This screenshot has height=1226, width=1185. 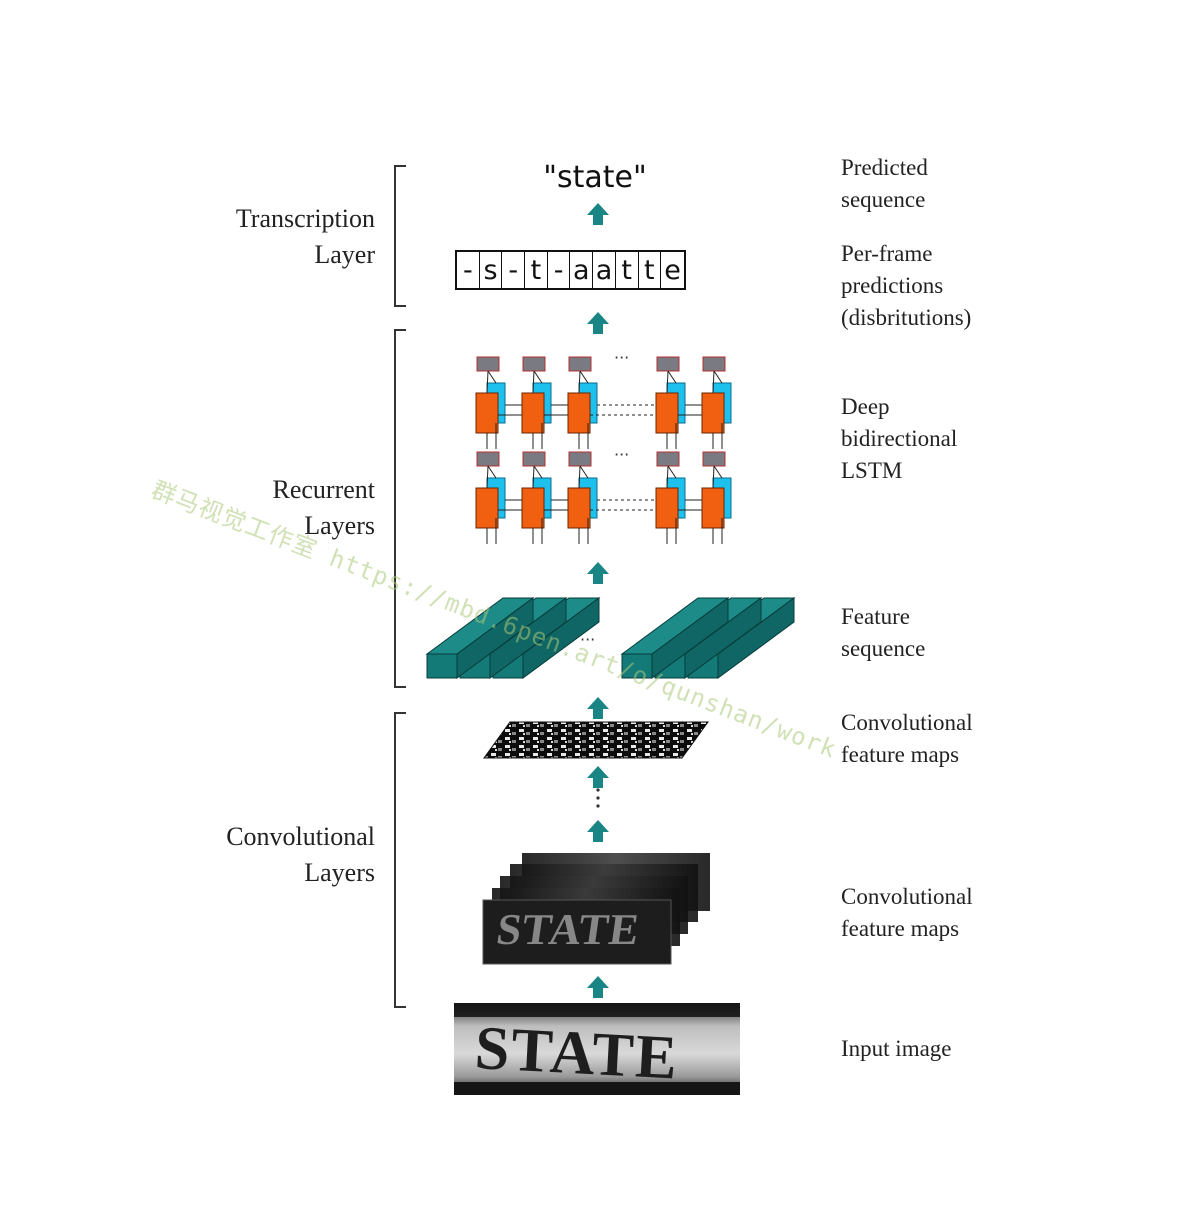 I want to click on label-line: Layers, so click(x=339, y=872).